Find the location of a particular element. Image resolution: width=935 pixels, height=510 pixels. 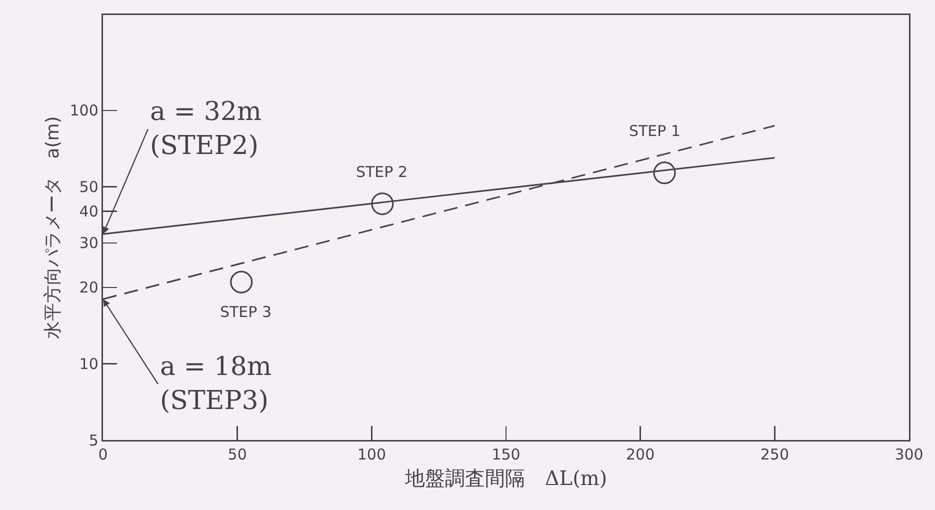

x-tick-label: 250 is located at coordinates (774, 455).